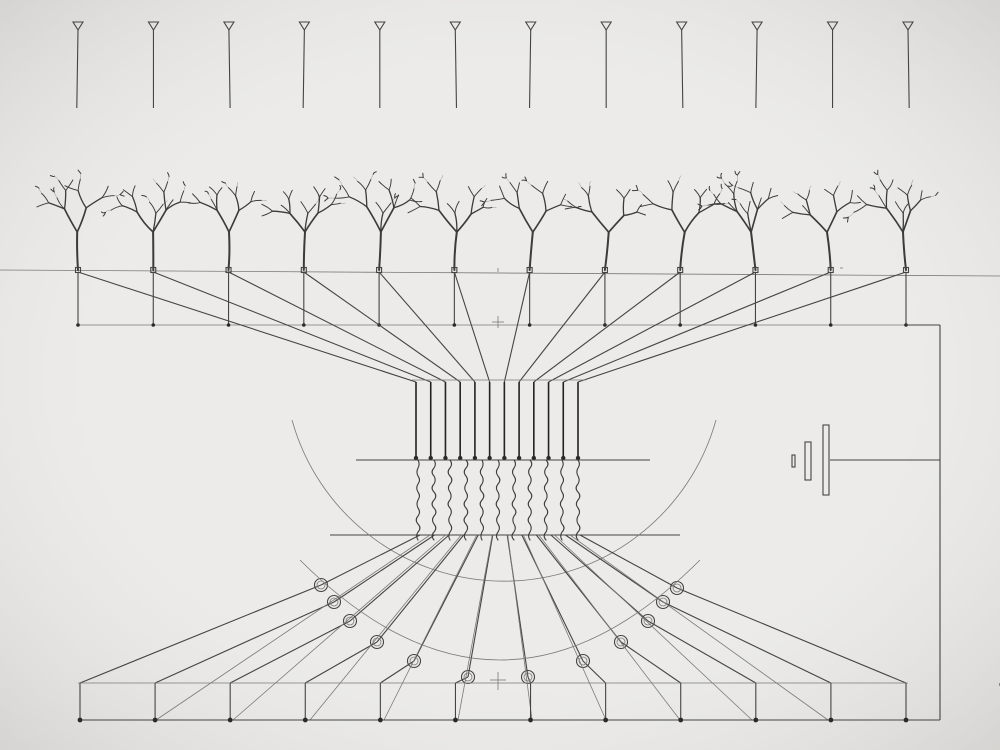 The height and width of the screenshot is (750, 1000). Describe the element at coordinates (563, 458) in the screenshot. I see `fiber-node` at that location.